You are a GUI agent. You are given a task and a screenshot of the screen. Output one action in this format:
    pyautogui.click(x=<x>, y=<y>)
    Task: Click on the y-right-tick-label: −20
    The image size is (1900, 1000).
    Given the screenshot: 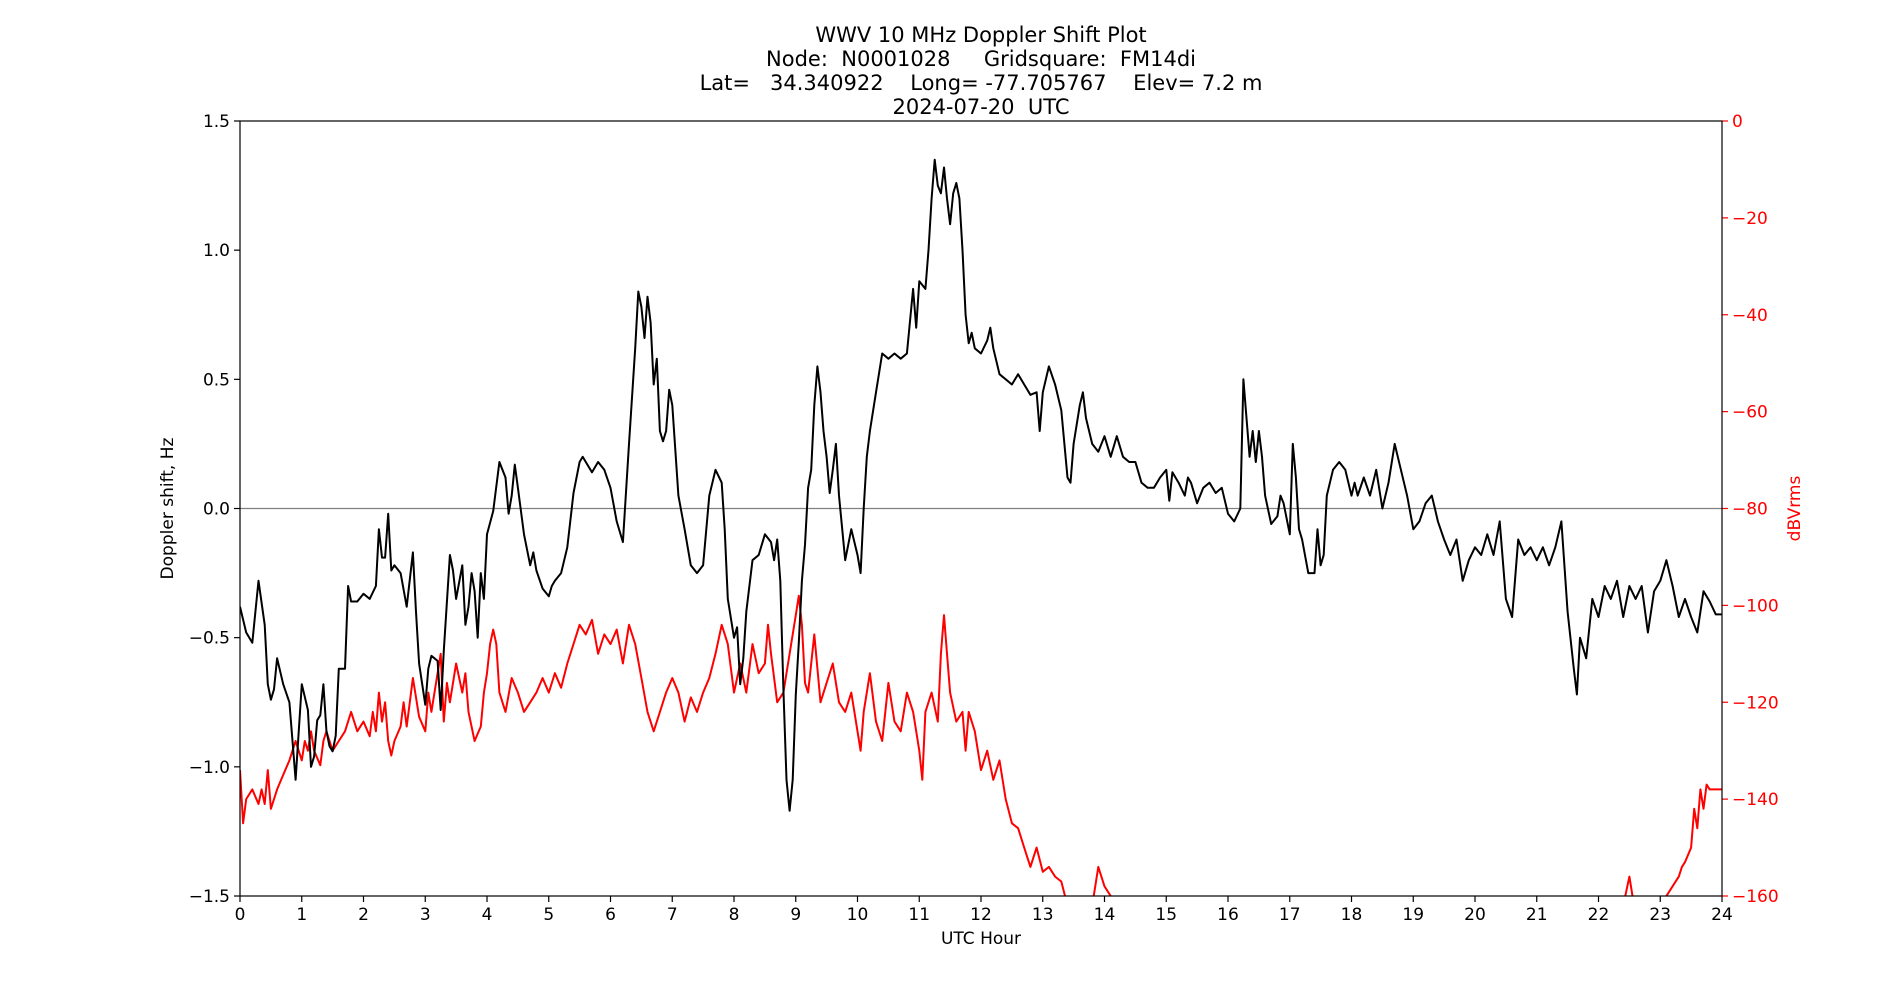 What is the action you would take?
    pyautogui.click(x=1750, y=219)
    